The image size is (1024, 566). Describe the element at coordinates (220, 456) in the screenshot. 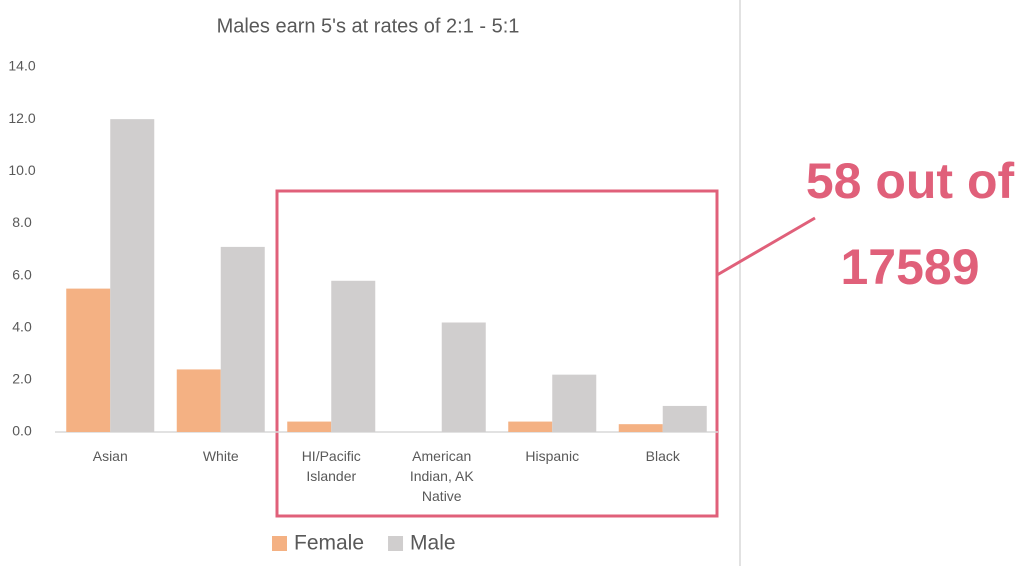

I see `x-tick-label: White` at that location.